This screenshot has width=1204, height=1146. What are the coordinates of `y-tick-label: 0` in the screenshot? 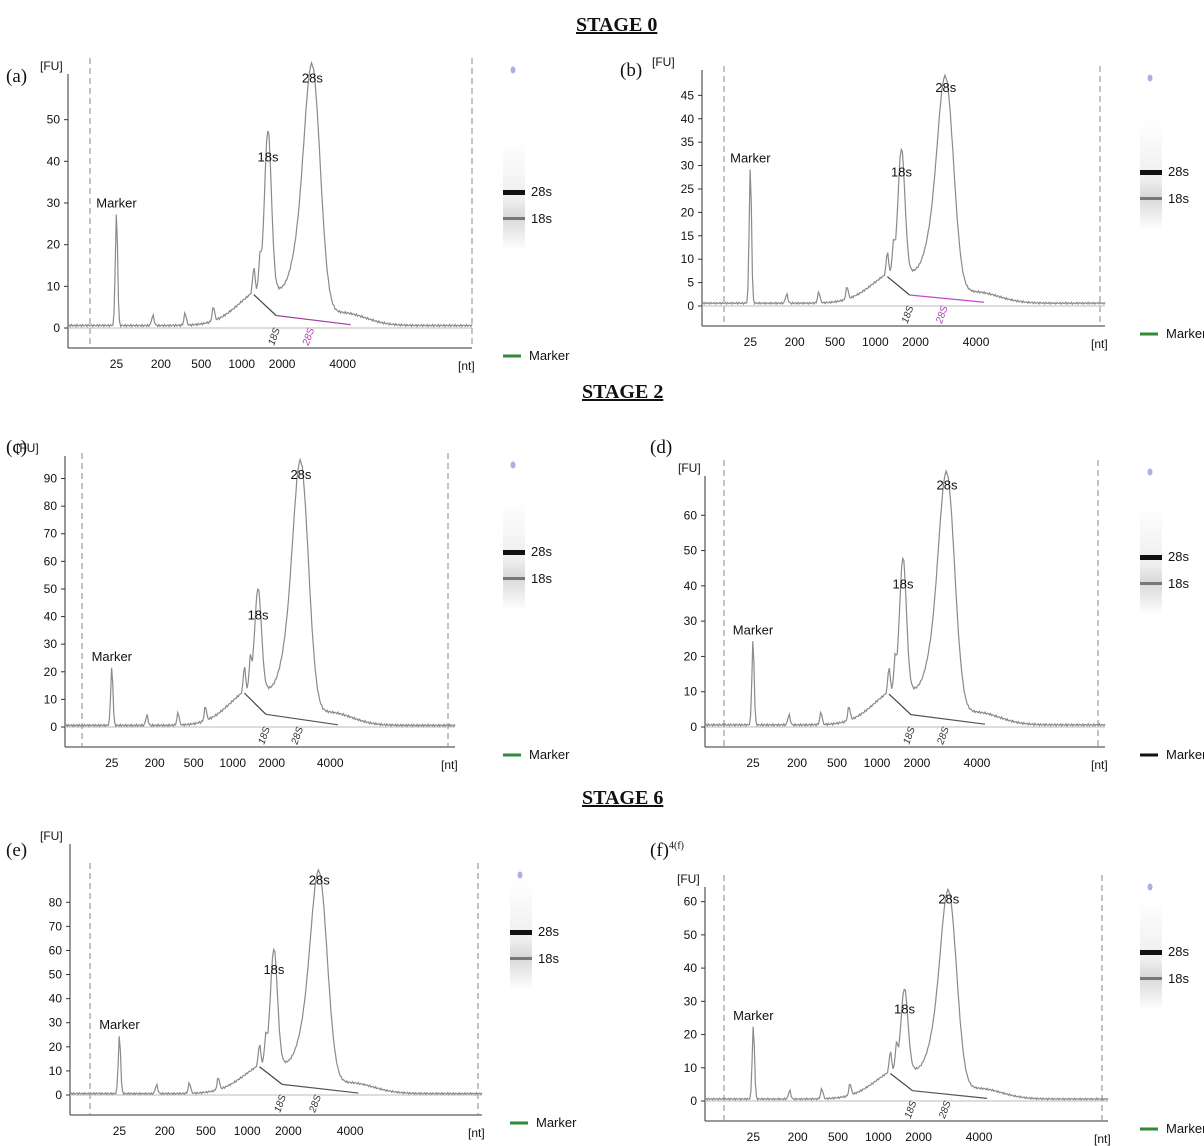 It's located at (690, 306).